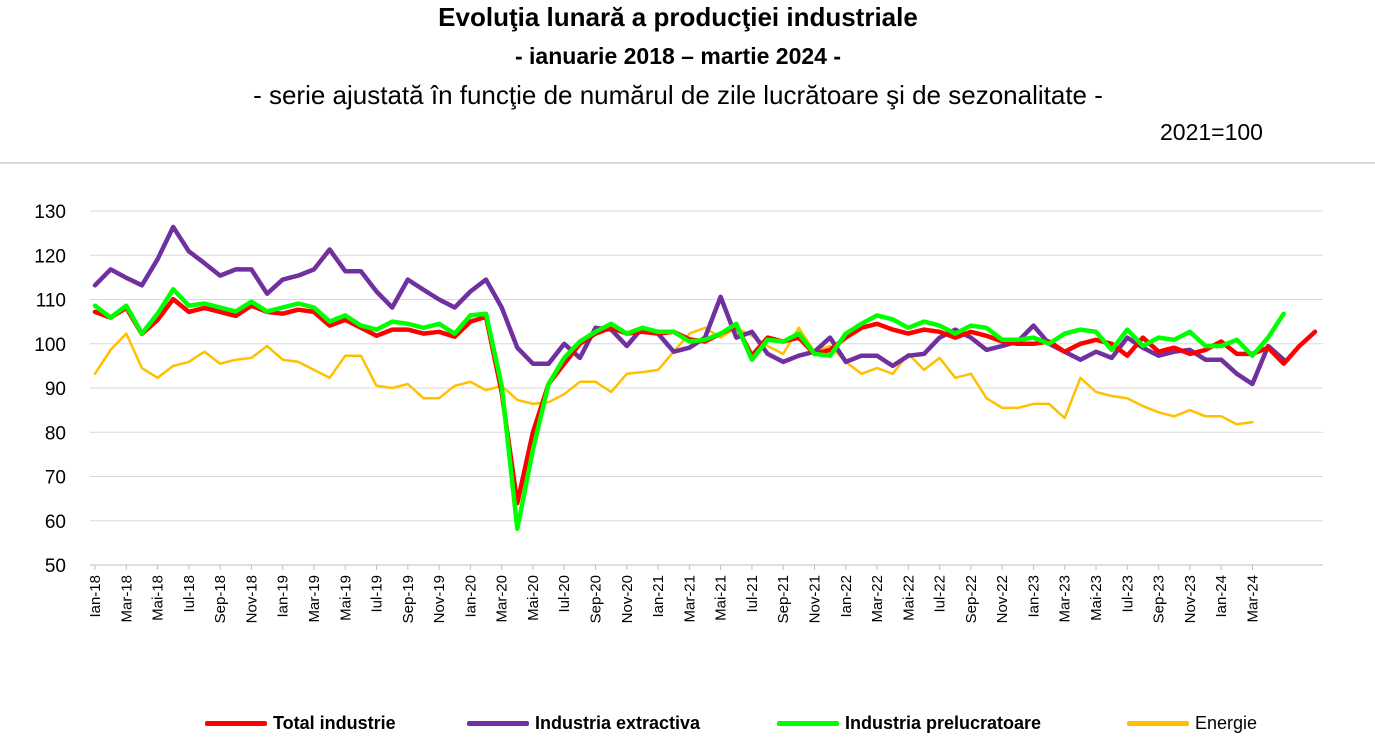  Describe the element at coordinates (1190, 599) in the screenshot. I see `x-tick-label: Nov-23` at that location.